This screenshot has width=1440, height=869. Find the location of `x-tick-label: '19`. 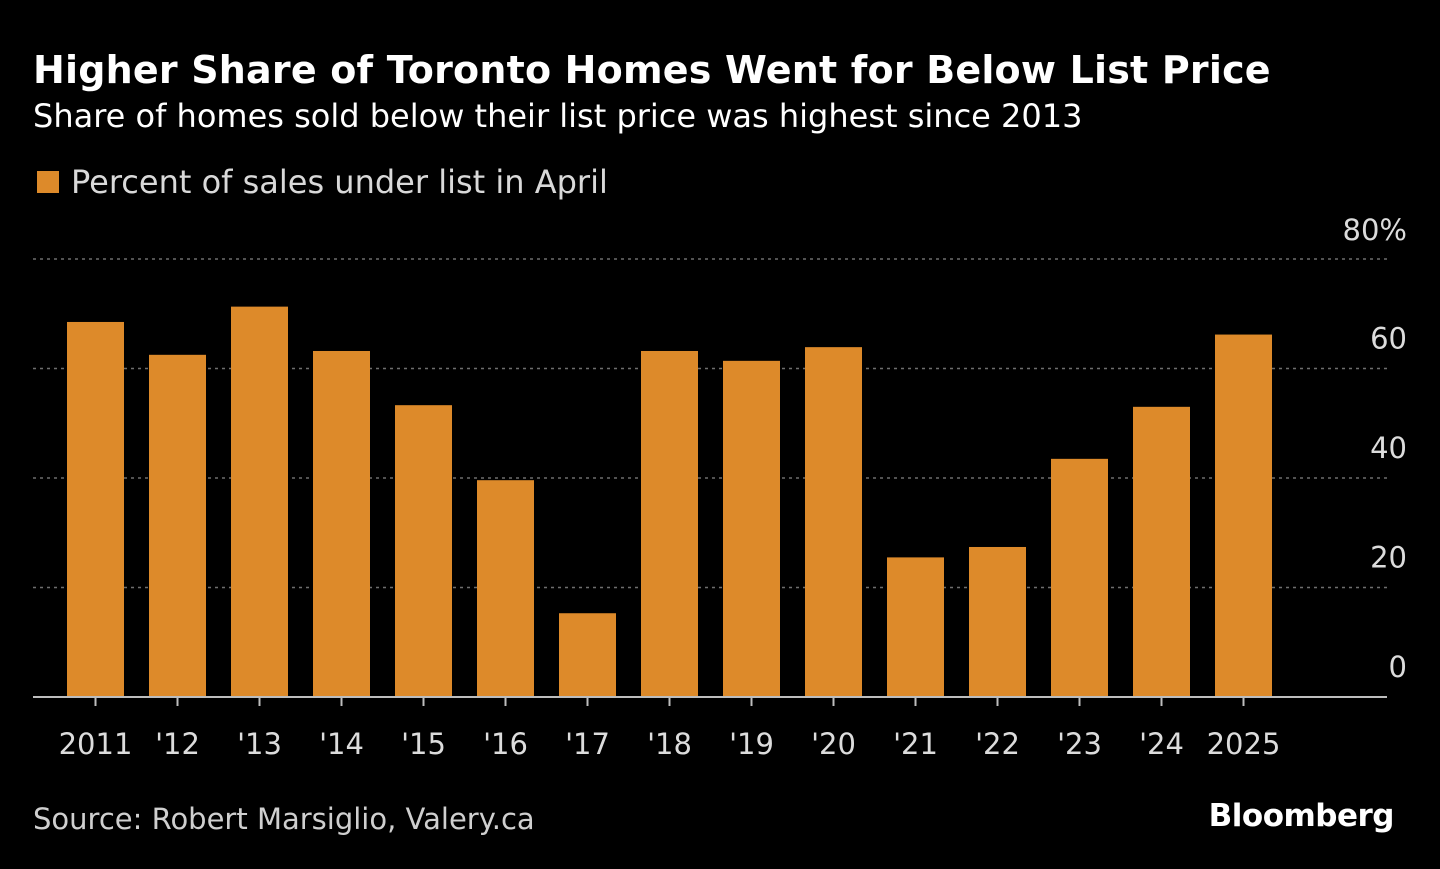

x-tick-label: '19 is located at coordinates (751, 744).